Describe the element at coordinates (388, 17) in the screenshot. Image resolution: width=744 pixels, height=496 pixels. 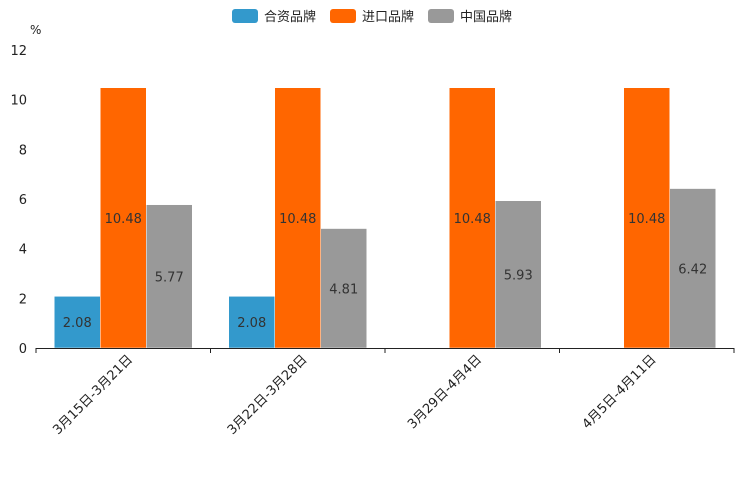
I see `legend-label: 进口品牌` at that location.